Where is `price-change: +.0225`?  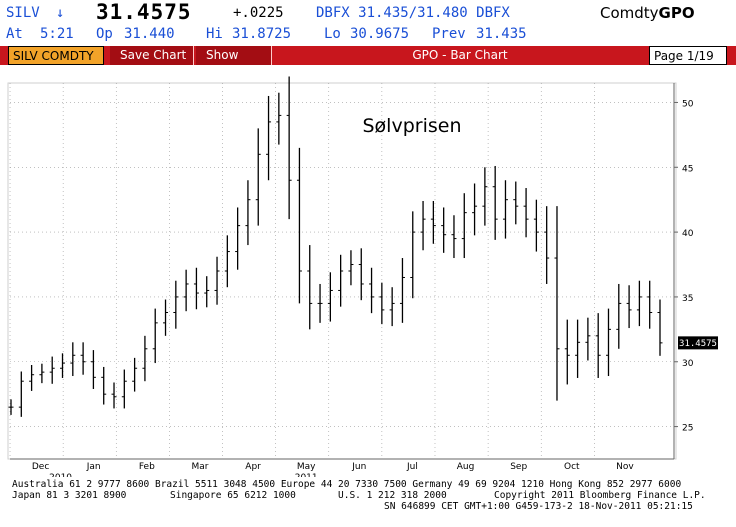
price-change: +.0225 is located at coordinates (258, 13).